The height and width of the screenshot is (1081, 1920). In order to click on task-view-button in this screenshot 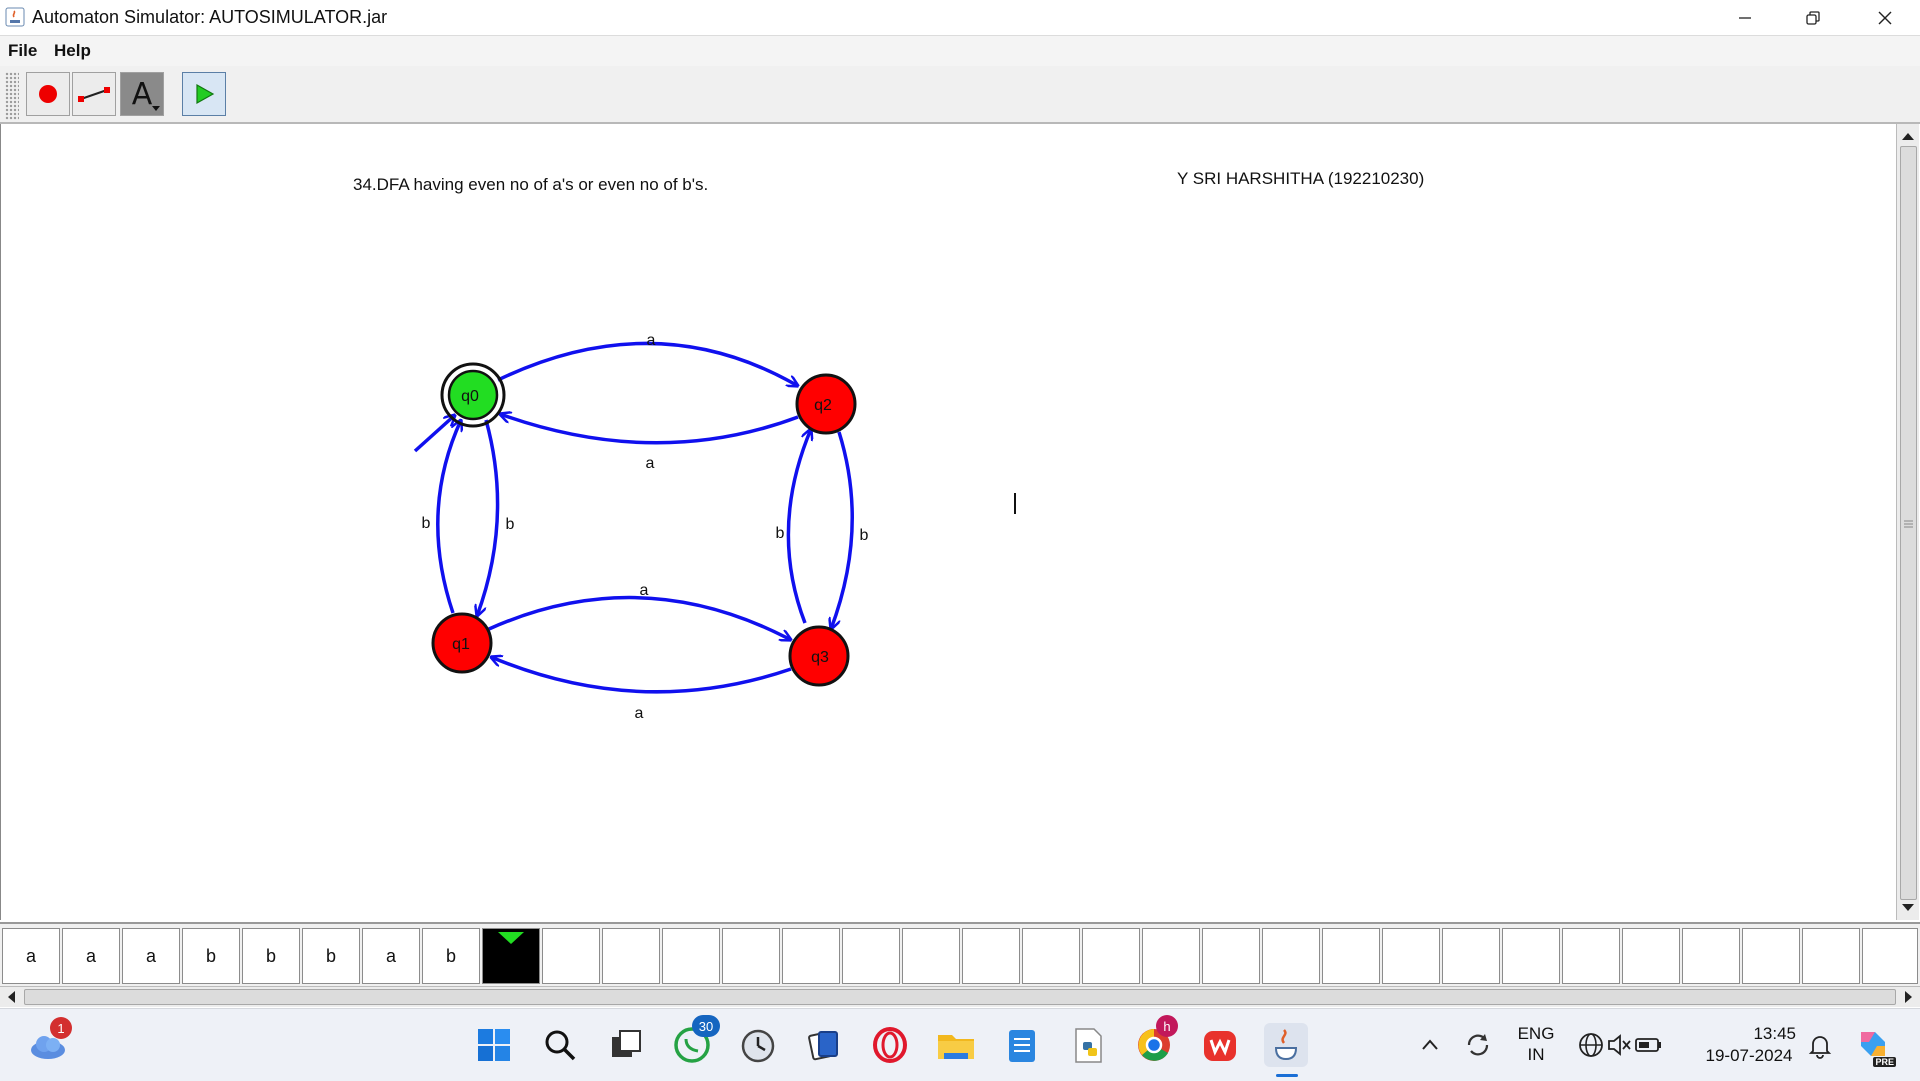, I will do `click(626, 1045)`.